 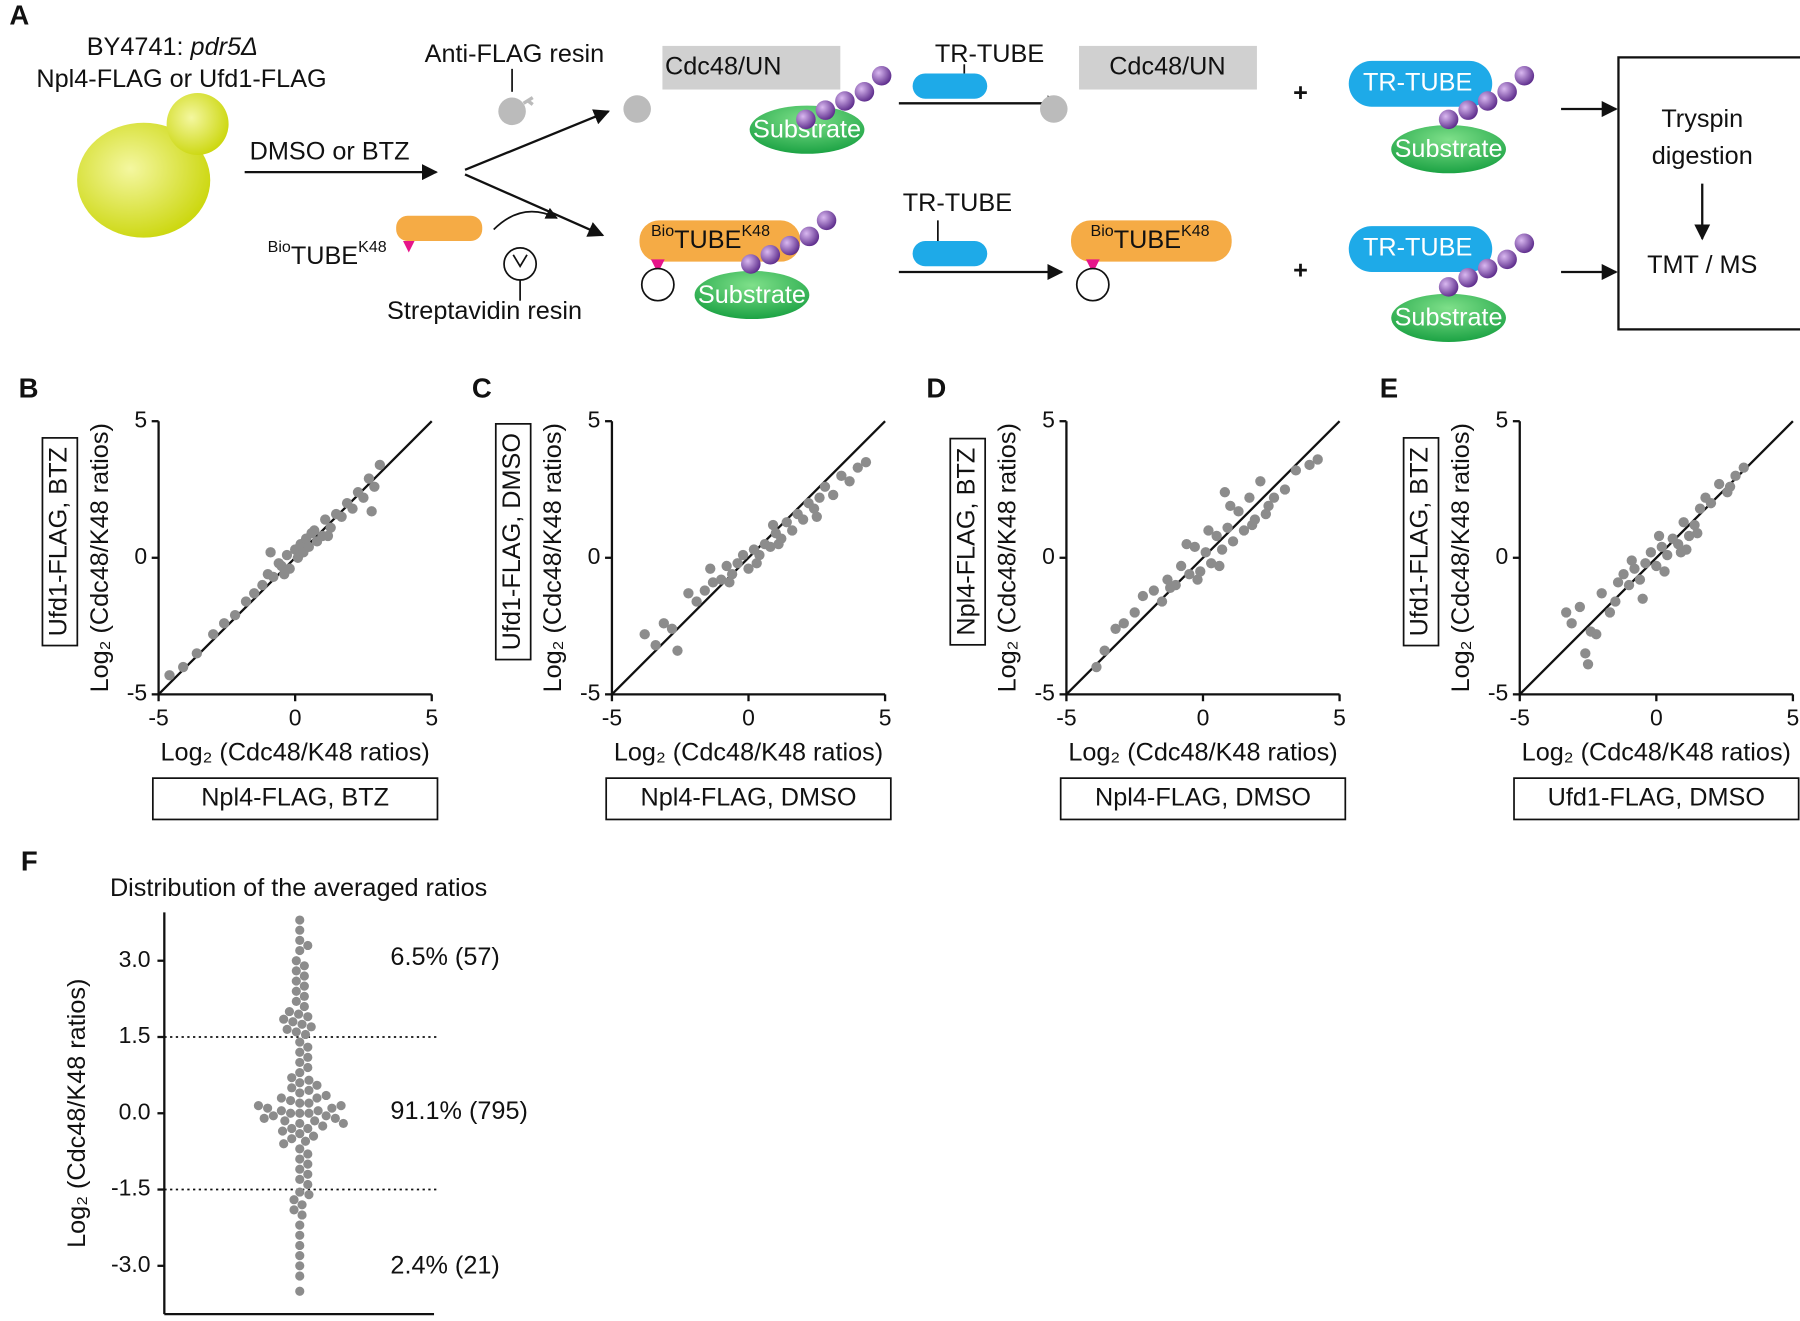 I want to click on annotation: 6.5% (57), so click(x=444, y=957).